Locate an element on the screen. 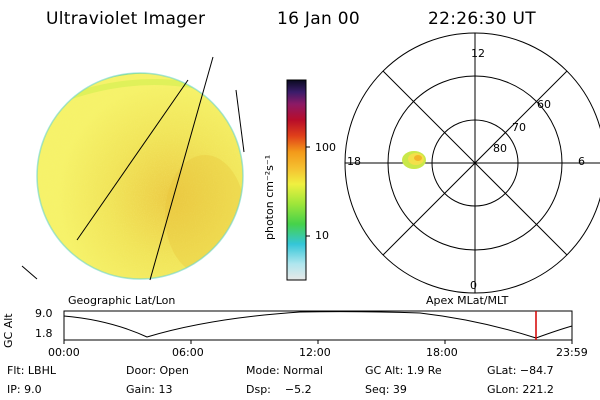 Image resolution: width=600 pixels, height=400 pixels. info-glon: GLon: 221.2 is located at coordinates (520, 389).